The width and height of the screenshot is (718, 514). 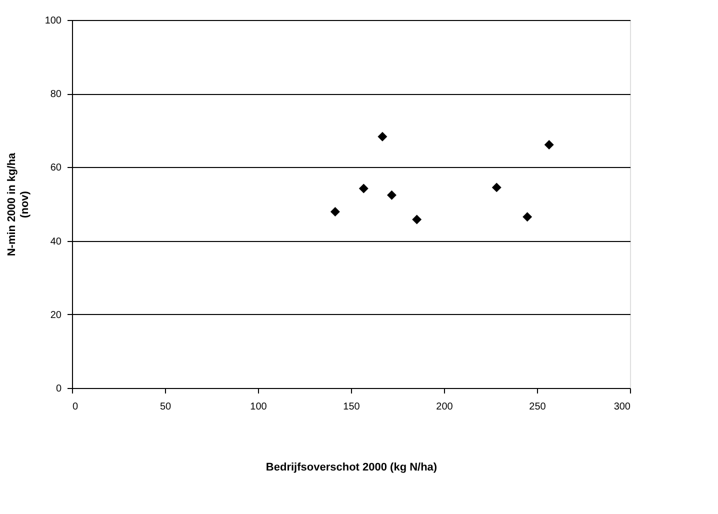 I want to click on x-tick-label: 100, so click(x=259, y=407).